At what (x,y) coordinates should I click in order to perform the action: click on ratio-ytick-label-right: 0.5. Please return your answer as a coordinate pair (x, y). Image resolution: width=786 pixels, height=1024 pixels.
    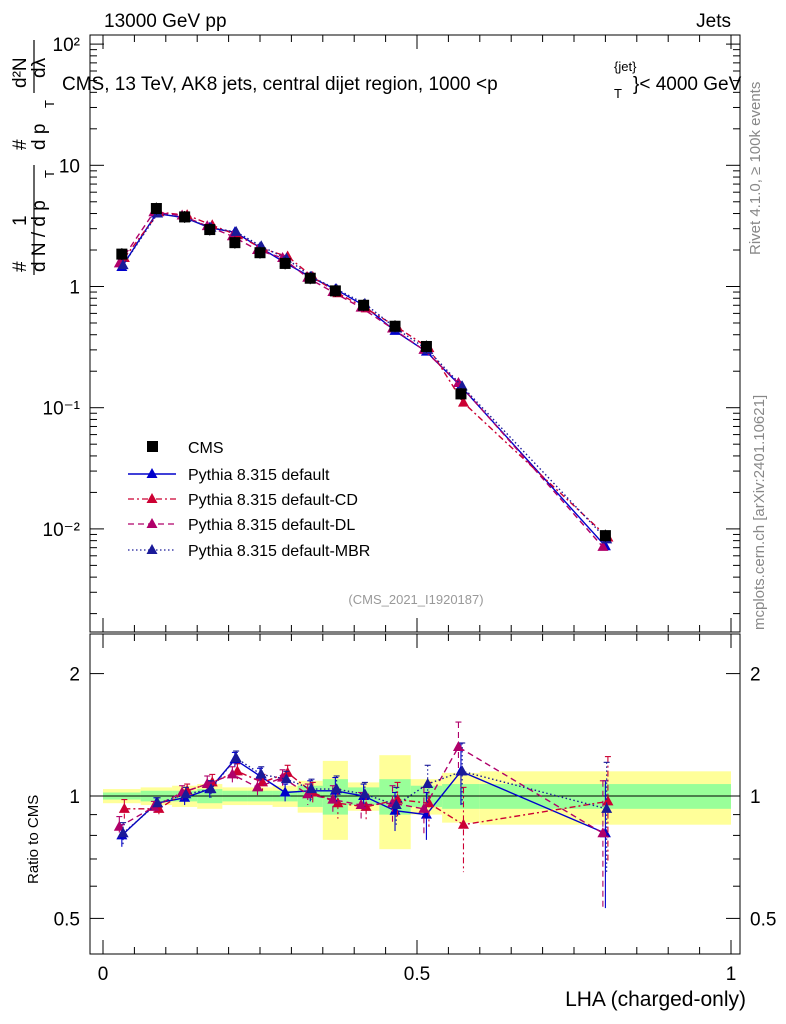
    Looking at the image, I should click on (763, 919).